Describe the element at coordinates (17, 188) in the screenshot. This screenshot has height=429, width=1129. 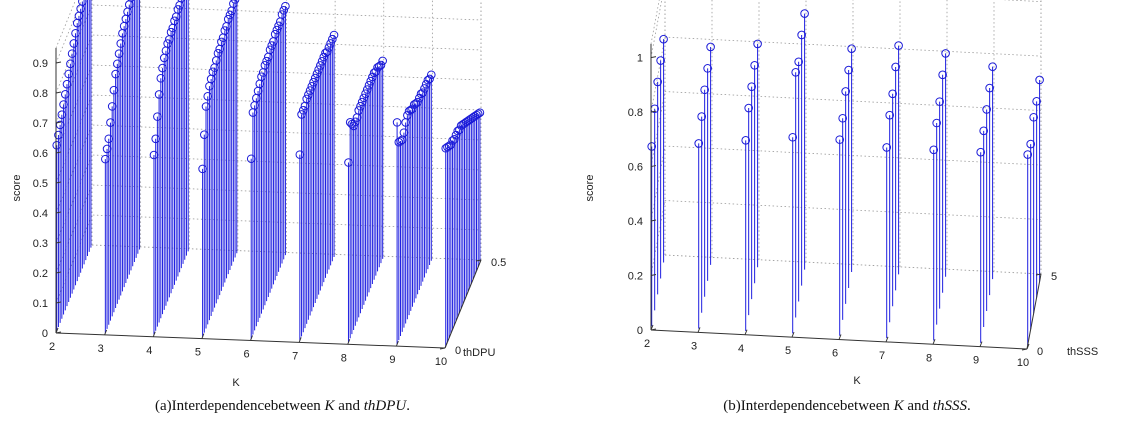
I see `z-axis-label: score` at that location.